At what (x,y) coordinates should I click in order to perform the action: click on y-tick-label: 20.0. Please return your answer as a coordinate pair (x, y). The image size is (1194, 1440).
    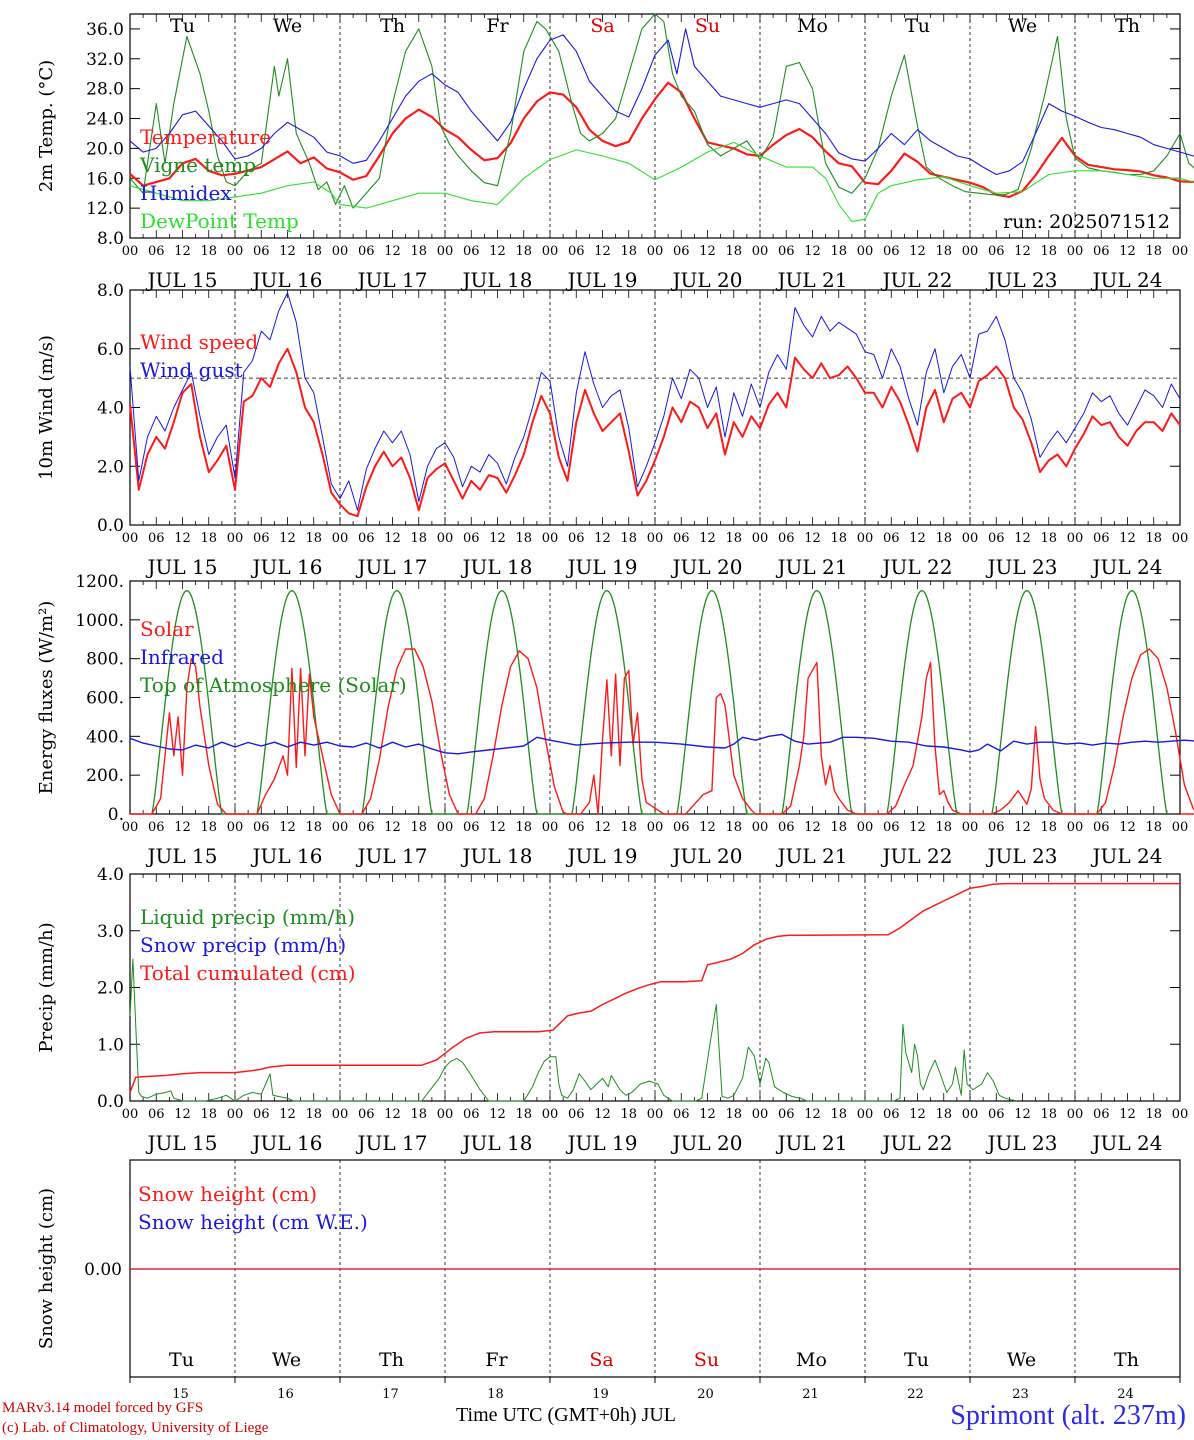
    Looking at the image, I should click on (105, 149).